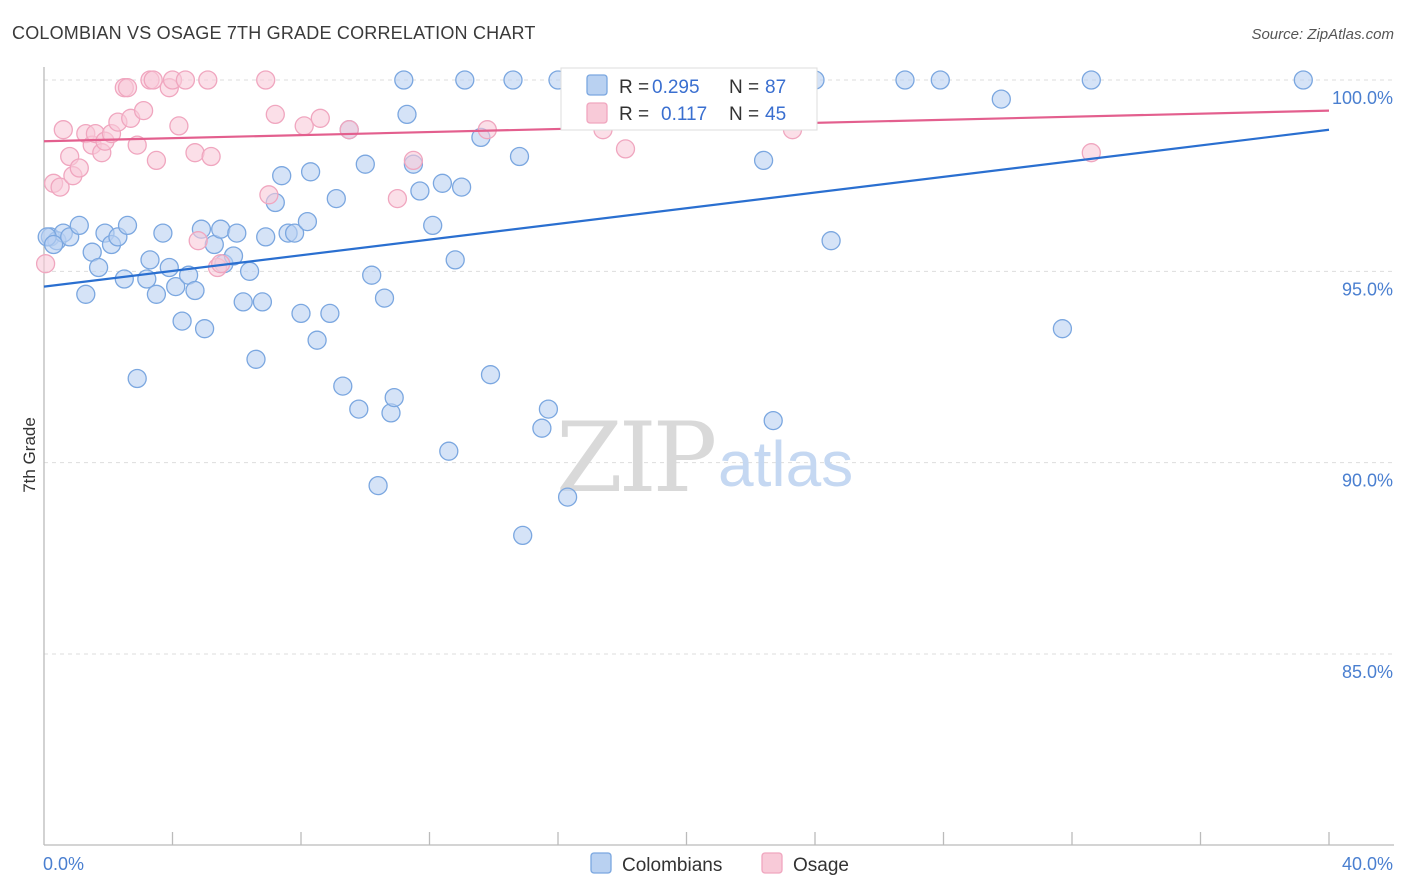  What do you see at coordinates (635, 458) in the screenshot?
I see `watermark-zip: ZIP` at bounding box center [635, 458].